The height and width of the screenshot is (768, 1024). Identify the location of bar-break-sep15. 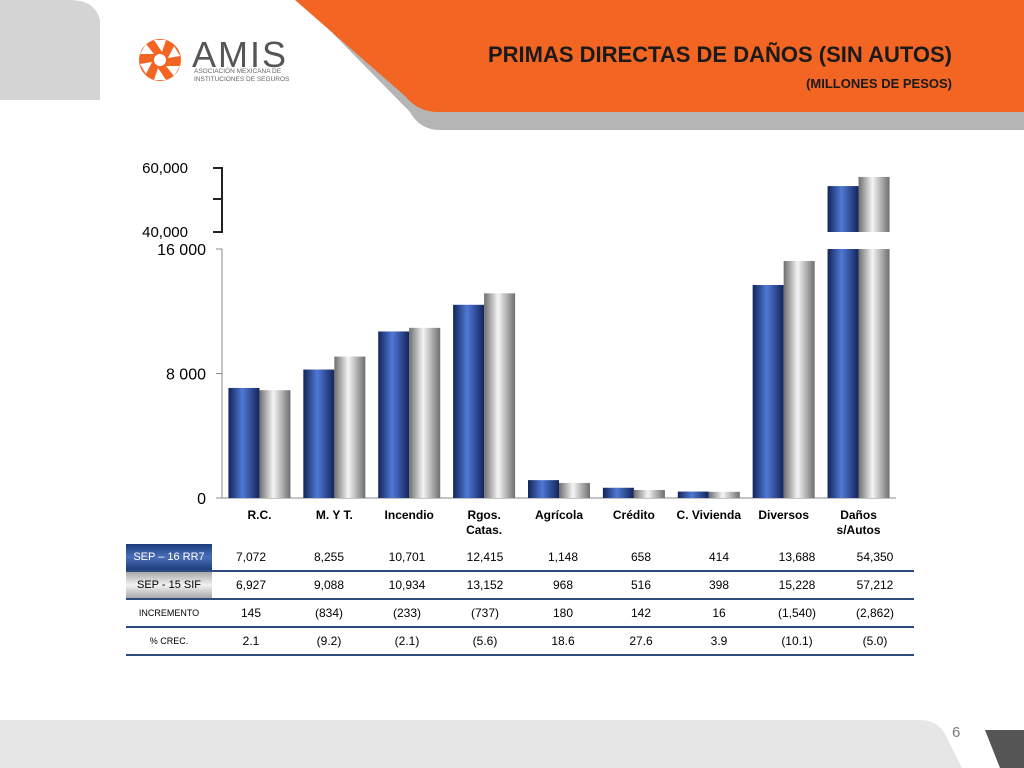
(874, 204).